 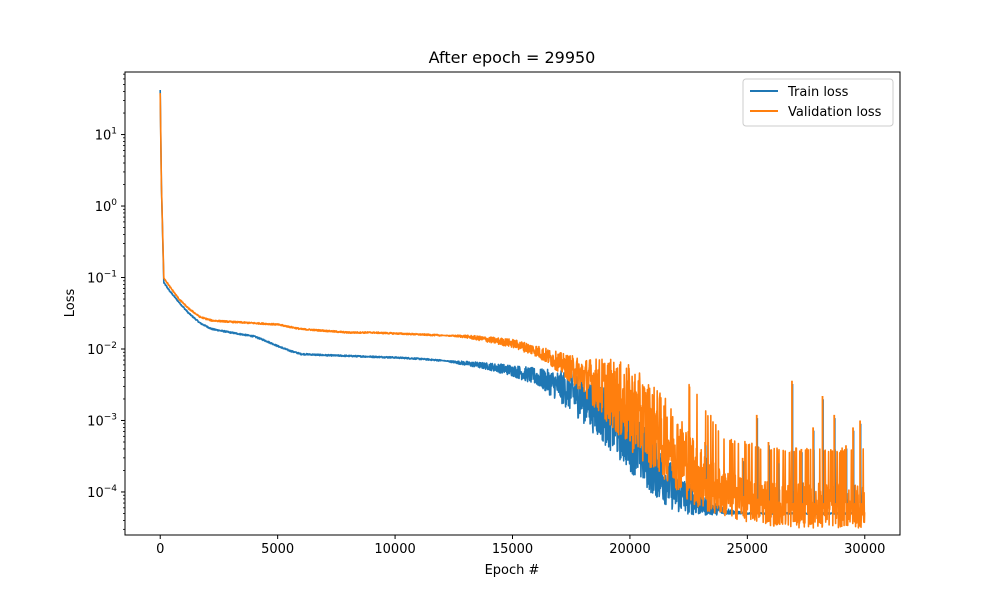 What do you see at coordinates (70, 303) in the screenshot?
I see `y-axis-title: Loss` at bounding box center [70, 303].